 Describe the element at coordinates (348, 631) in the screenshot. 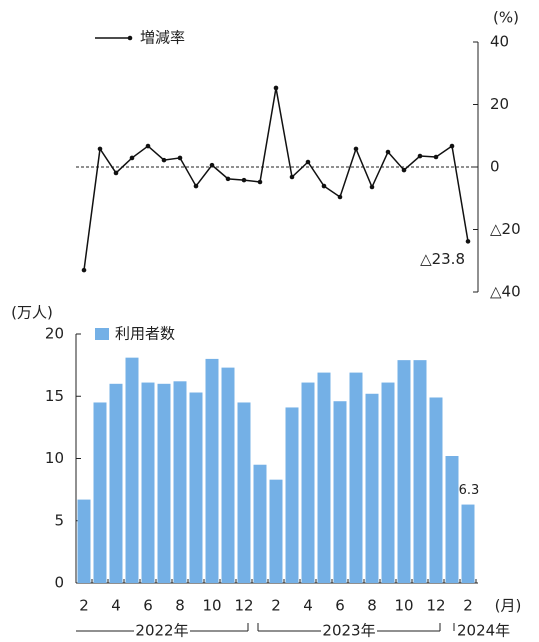

I see `year-label: 2023年` at that location.